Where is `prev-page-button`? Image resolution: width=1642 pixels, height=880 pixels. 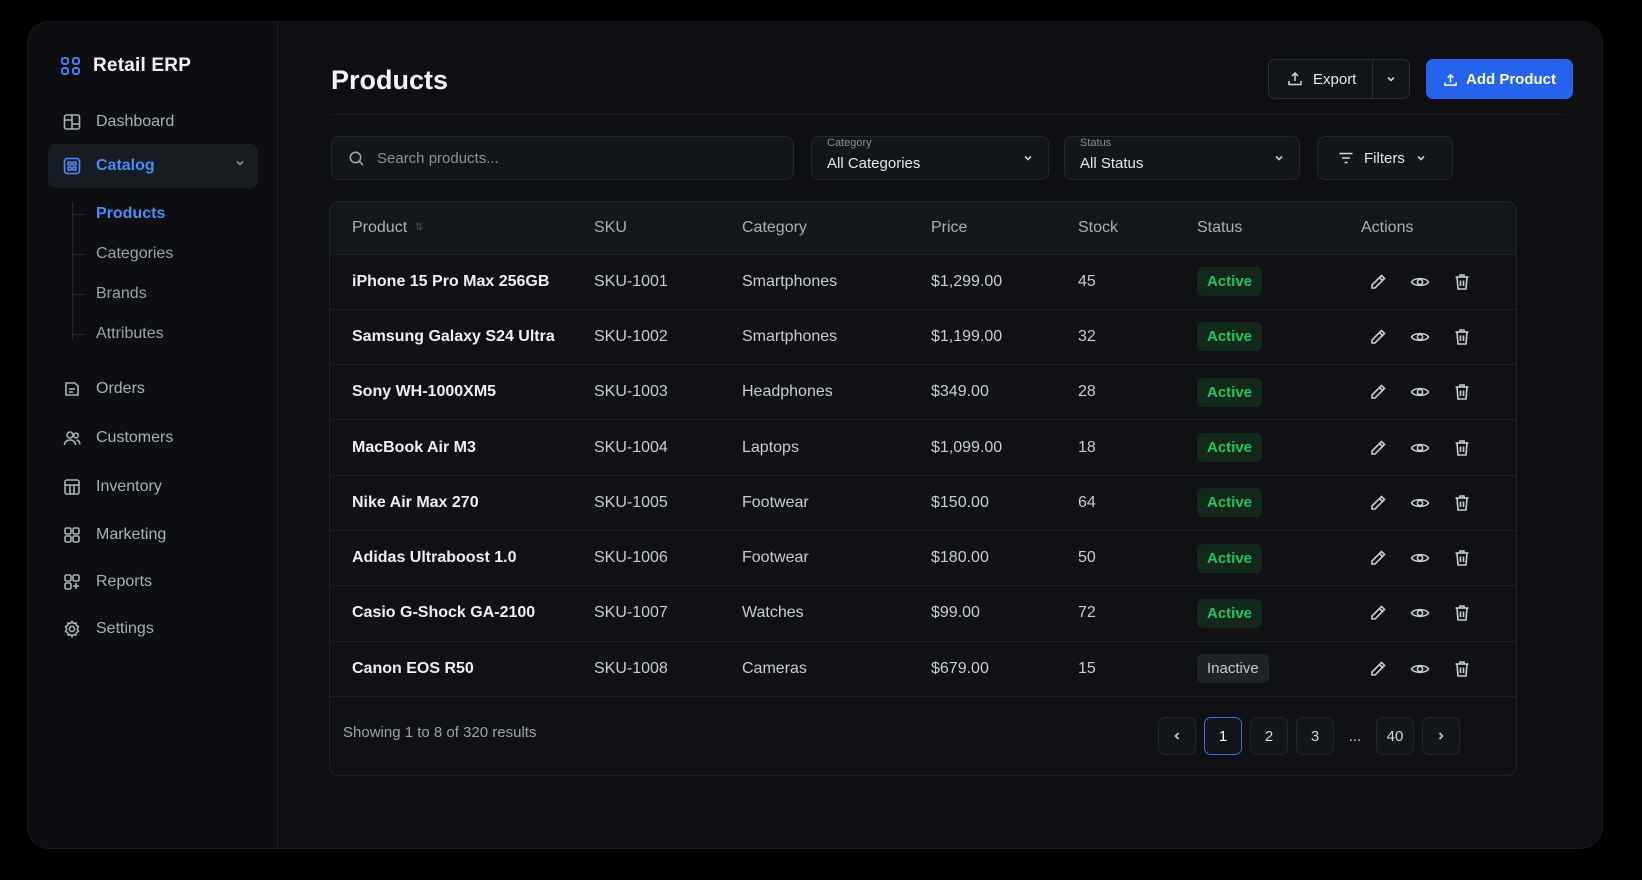 prev-page-button is located at coordinates (1177, 736).